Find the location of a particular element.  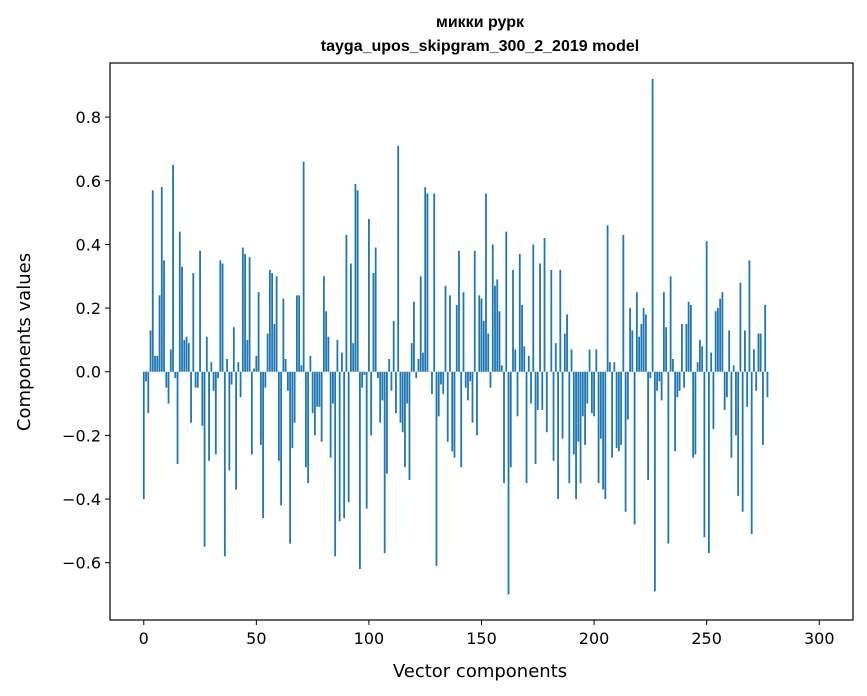

y-tick-label: −0.6 is located at coordinates (81, 563).